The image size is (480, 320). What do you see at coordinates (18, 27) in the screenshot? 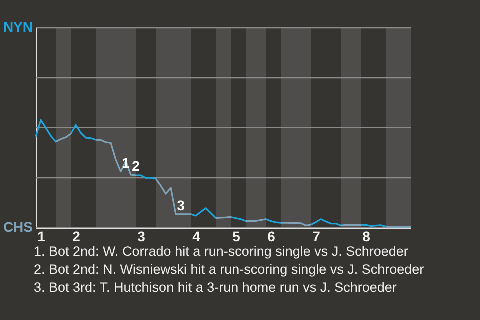
I see `ref-line-label: NYN` at bounding box center [18, 27].